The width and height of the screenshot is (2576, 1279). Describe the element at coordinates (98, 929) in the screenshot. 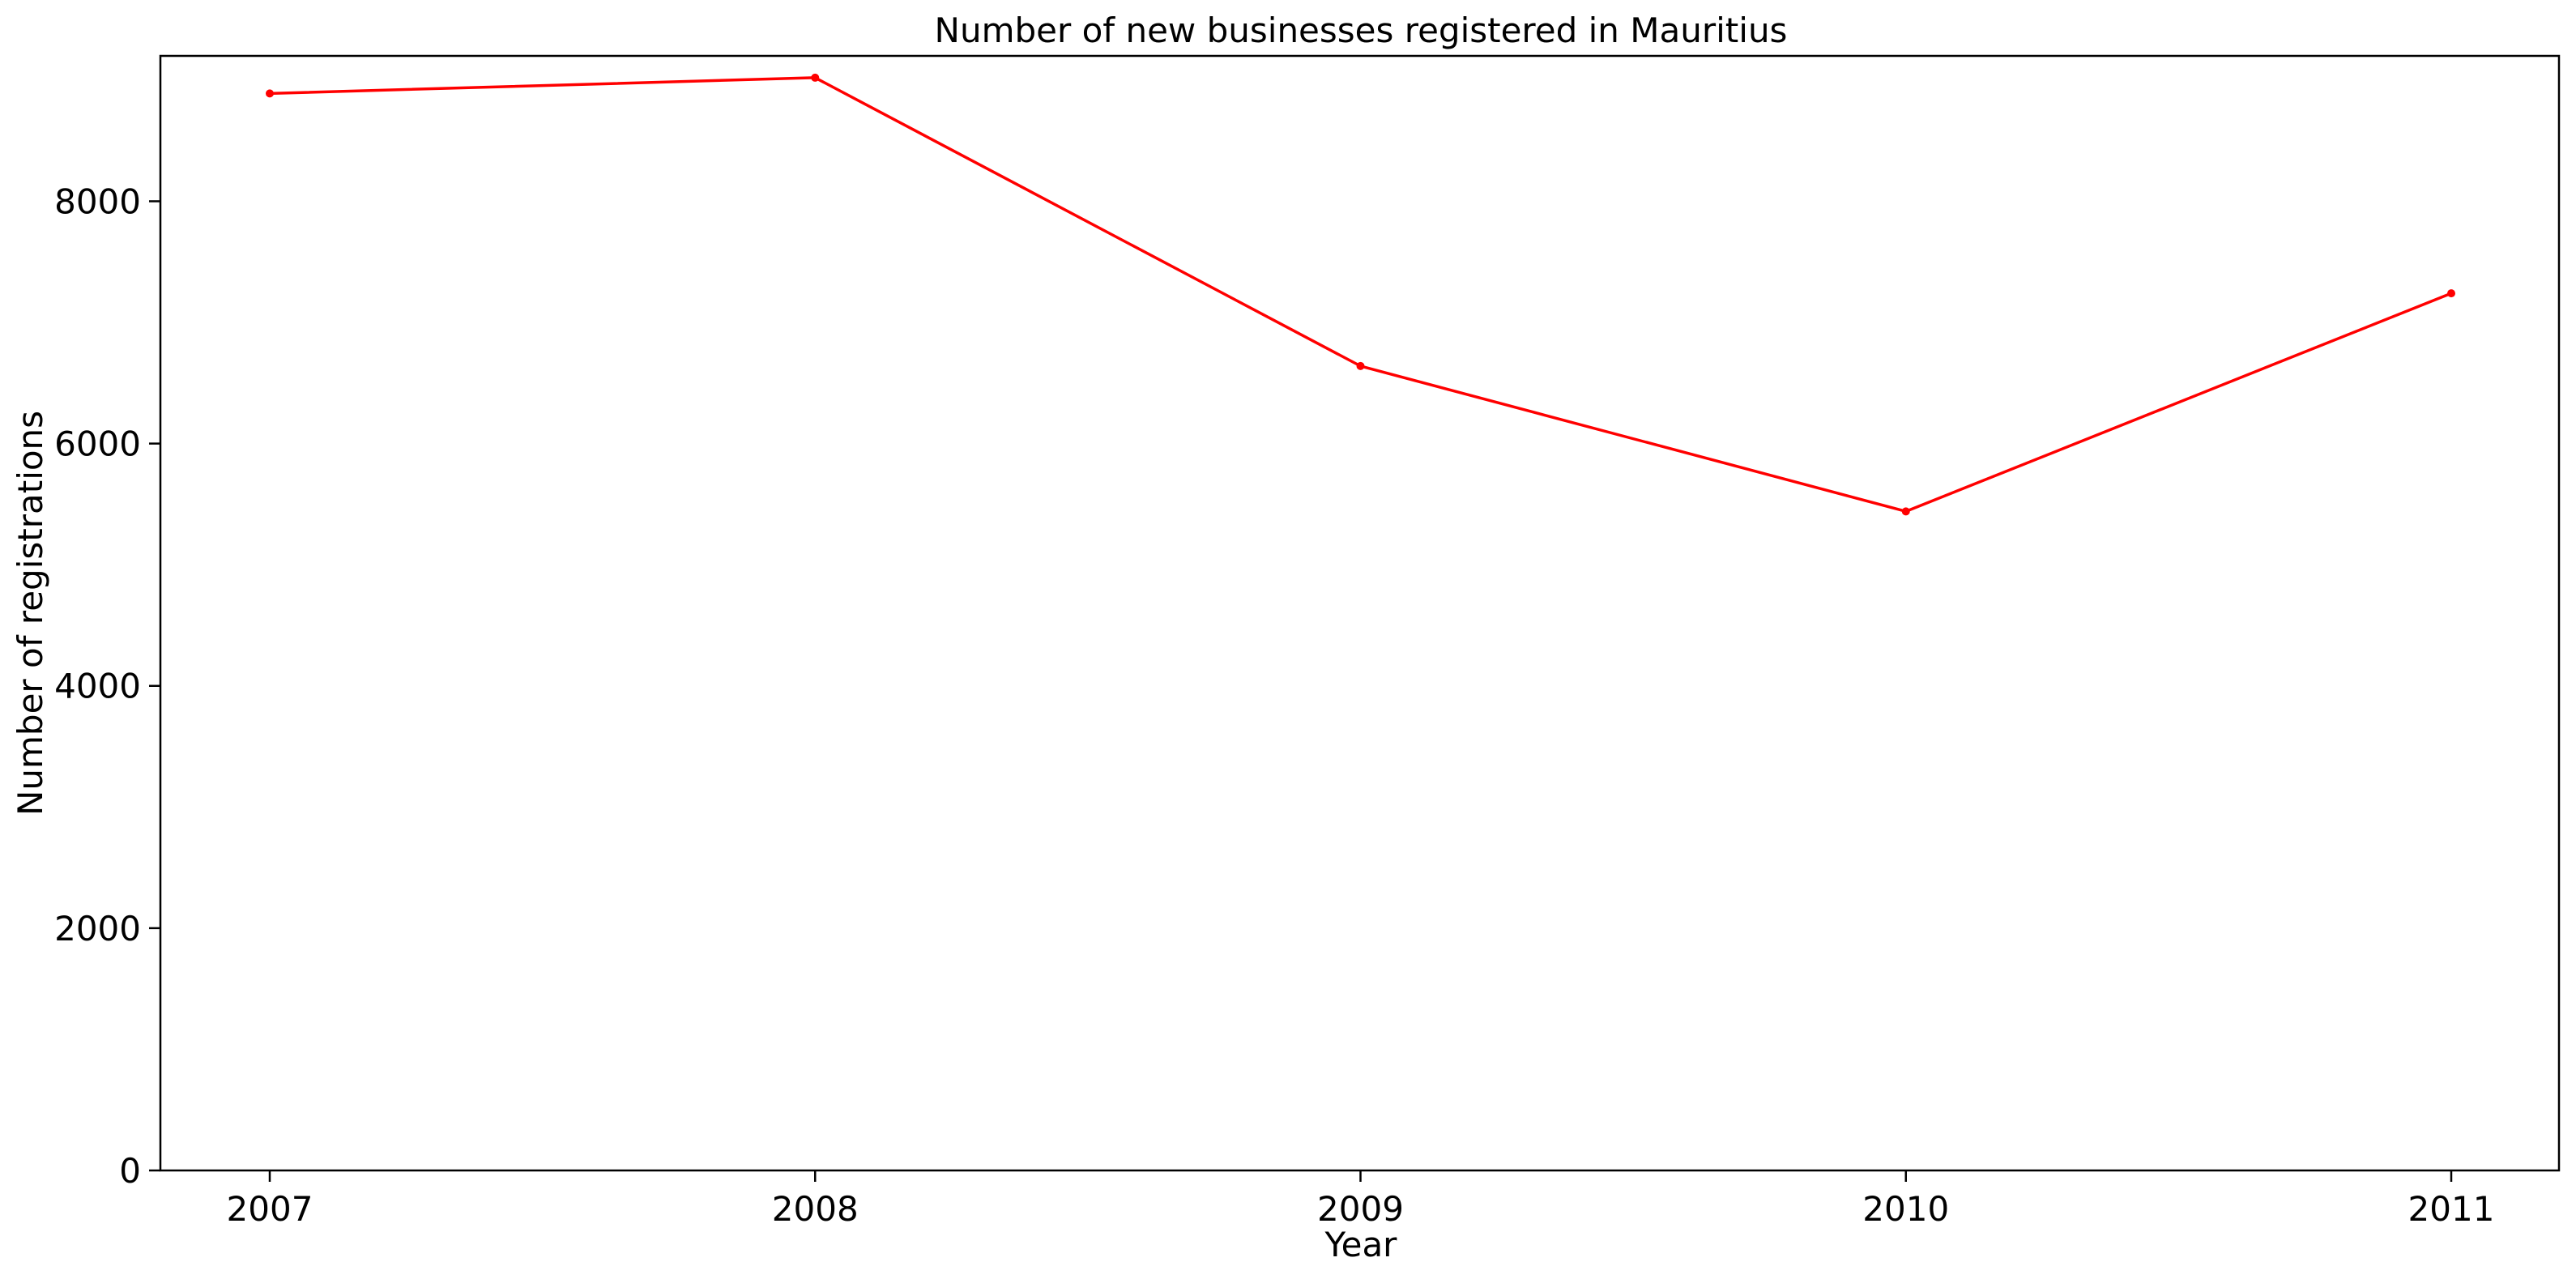

I see `y-tick-label: 2000` at that location.